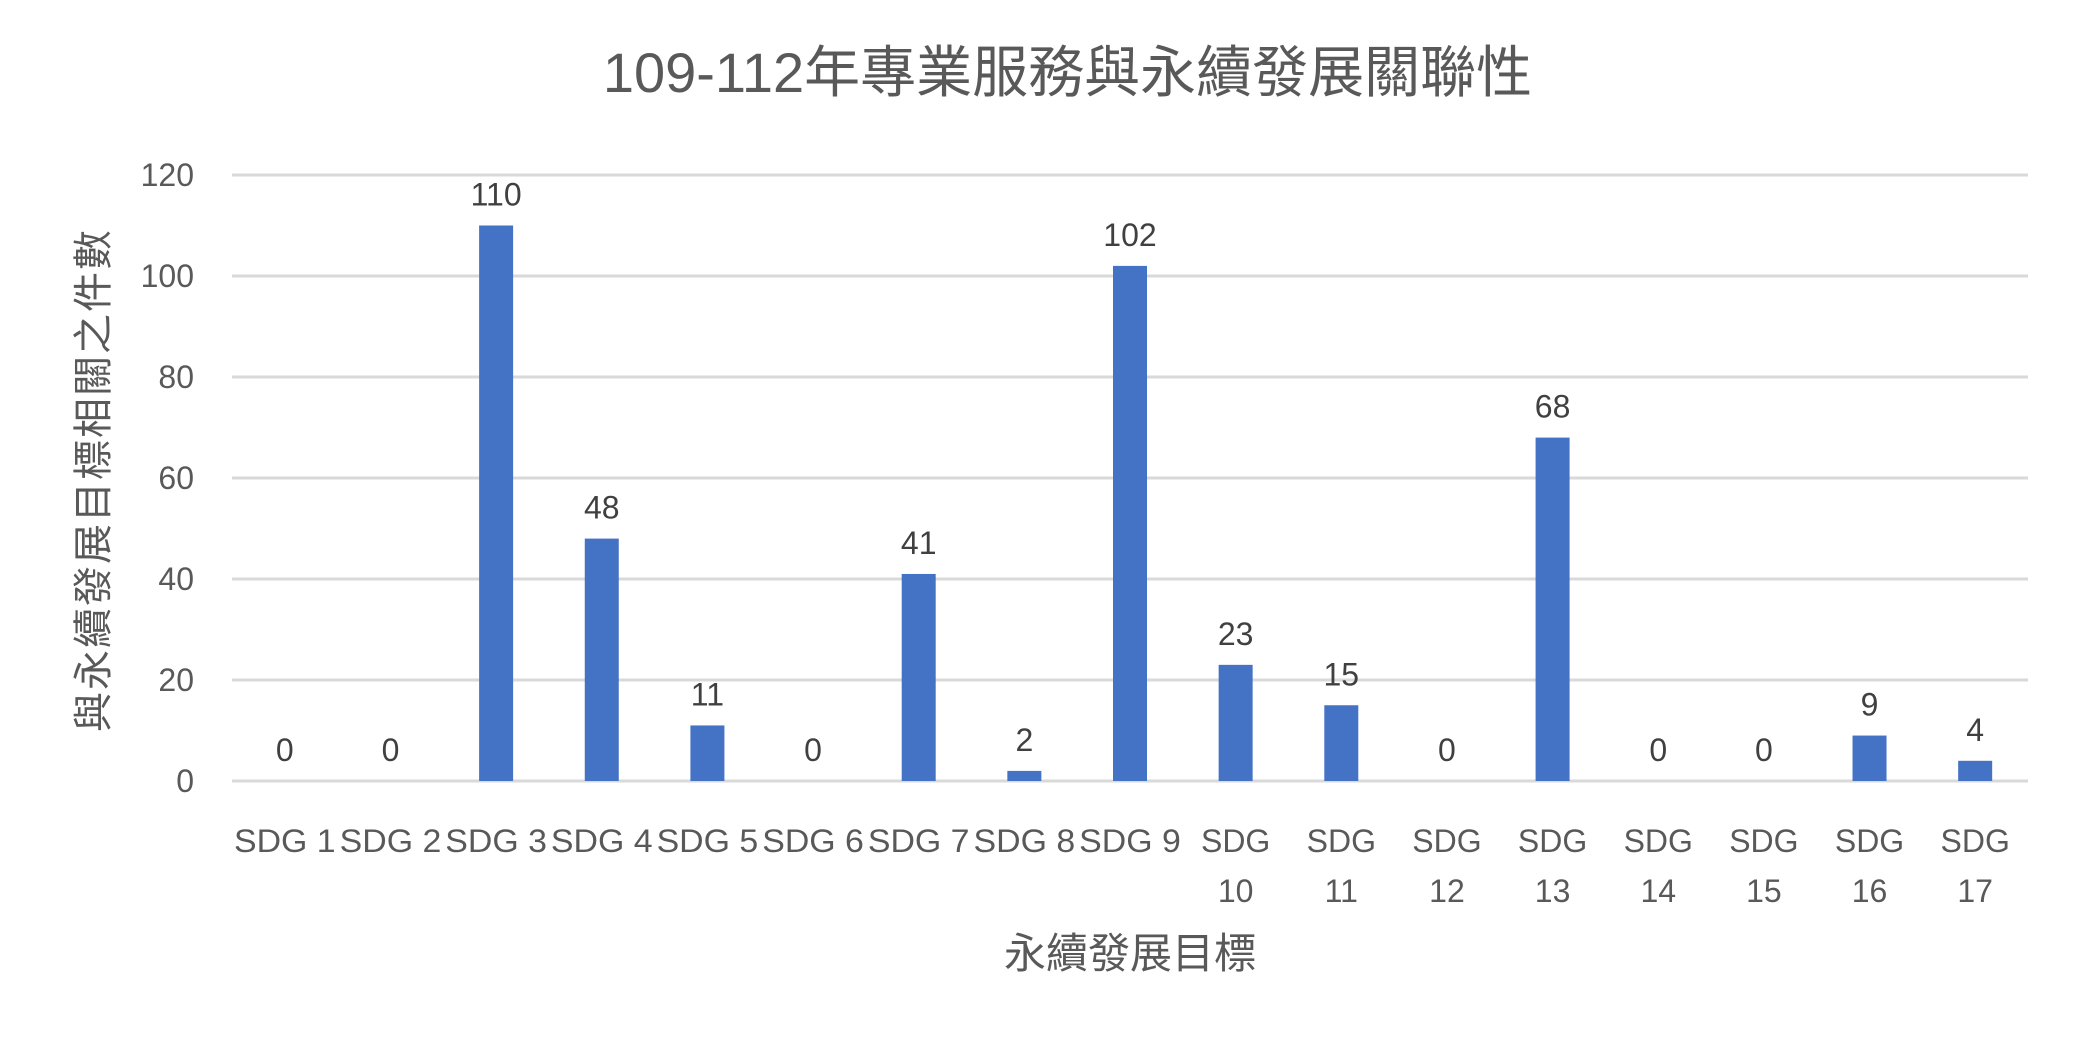 This screenshot has height=1039, width=2079. What do you see at coordinates (1552, 866) in the screenshot?
I see `x-tick-label: SDG 13` at bounding box center [1552, 866].